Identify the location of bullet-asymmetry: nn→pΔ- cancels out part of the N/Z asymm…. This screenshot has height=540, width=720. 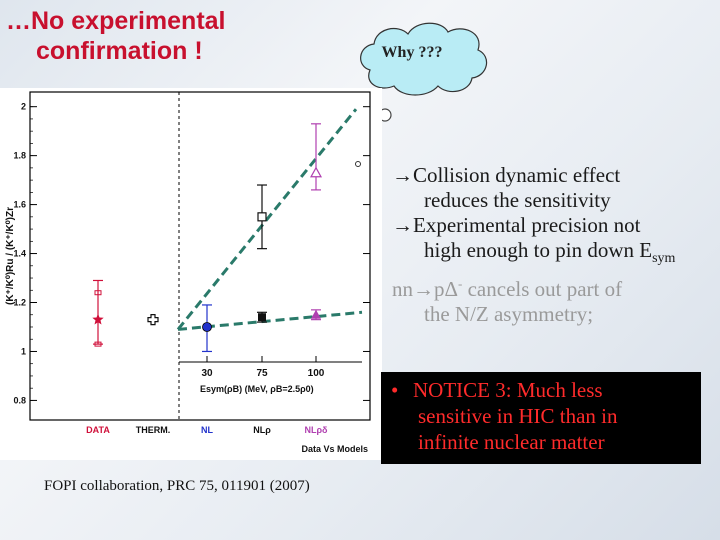
(555, 299).